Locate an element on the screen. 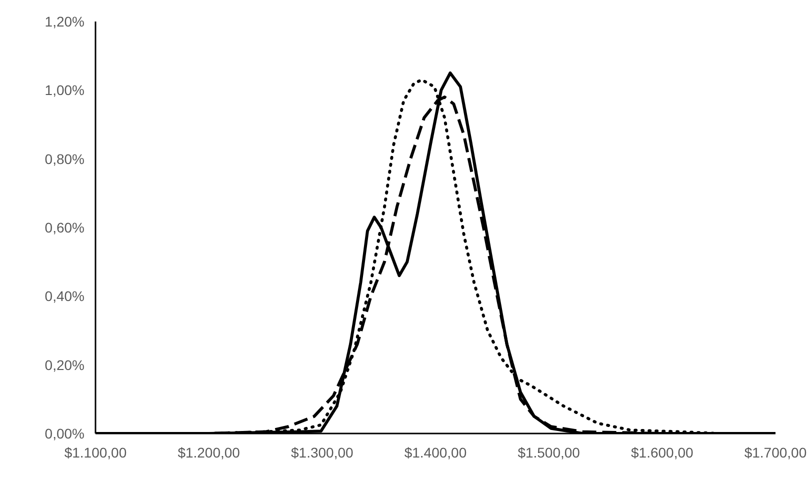  x-tick-label: $1.300,00 is located at coordinates (322, 452).